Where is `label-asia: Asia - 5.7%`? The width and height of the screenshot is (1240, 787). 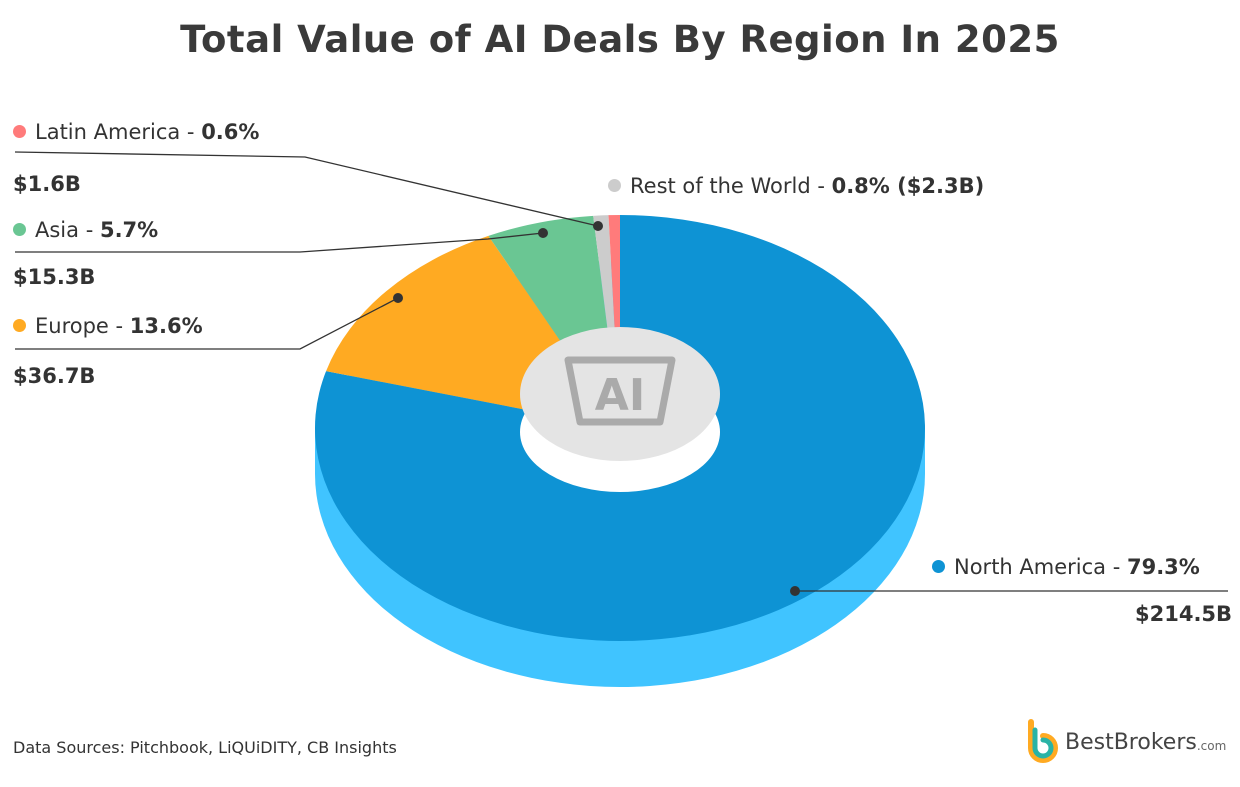
label-asia: Asia - 5.7% is located at coordinates (85, 230).